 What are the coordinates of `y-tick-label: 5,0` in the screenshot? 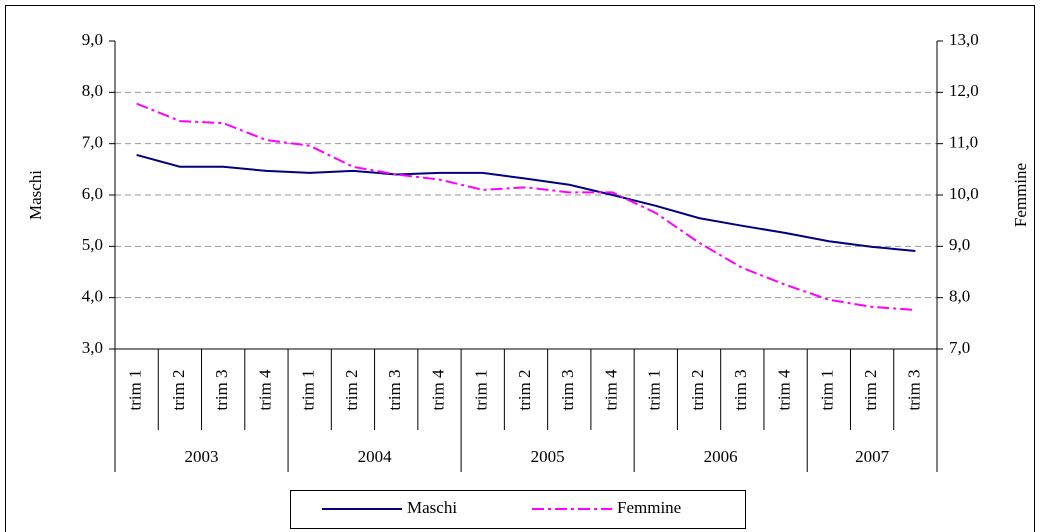 It's located at (92, 244).